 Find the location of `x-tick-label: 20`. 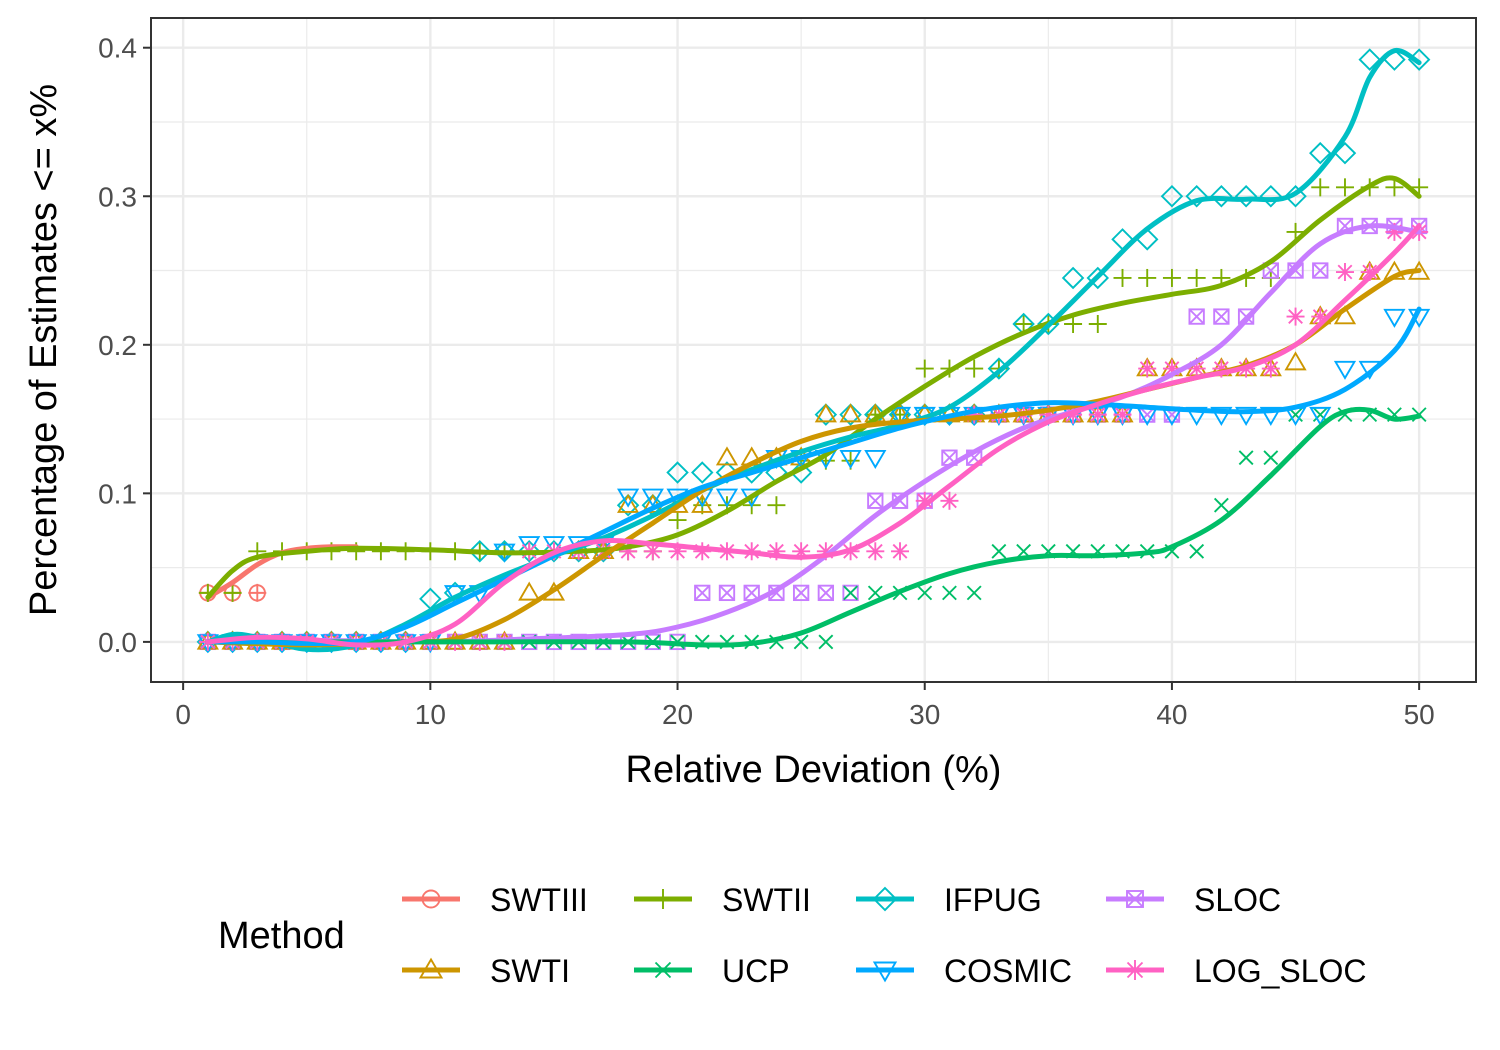

x-tick-label: 20 is located at coordinates (677, 714).